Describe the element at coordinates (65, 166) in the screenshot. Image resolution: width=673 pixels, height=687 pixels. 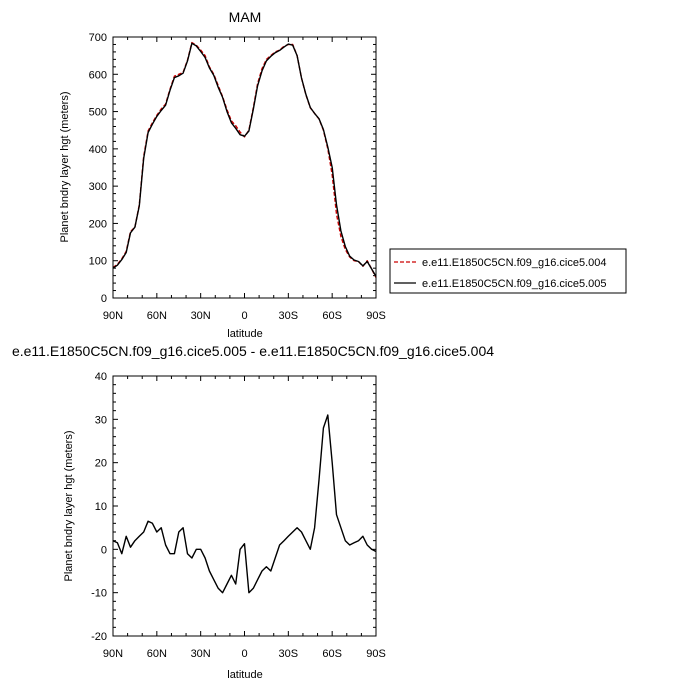
I see `top-chart-ylabel: Planet bndry layer hgt (meters)` at that location.